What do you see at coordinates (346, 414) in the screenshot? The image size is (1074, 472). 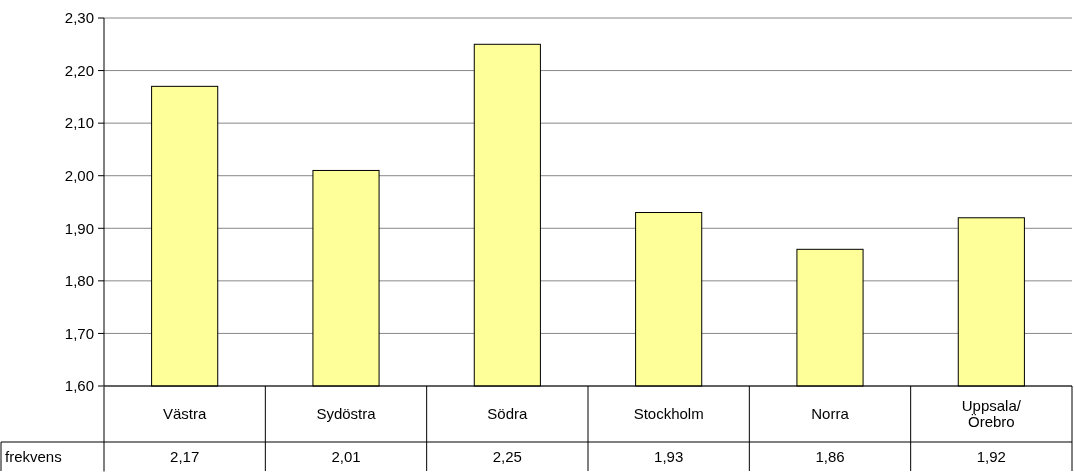 I see `x-tick-label: Sydöstra` at bounding box center [346, 414].